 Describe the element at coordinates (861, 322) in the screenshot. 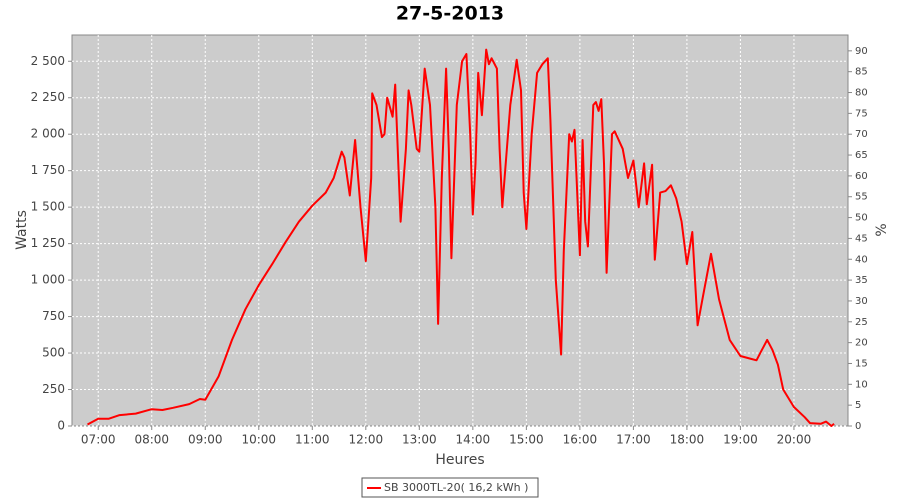

I see `y2-tick-label: 25` at that location.